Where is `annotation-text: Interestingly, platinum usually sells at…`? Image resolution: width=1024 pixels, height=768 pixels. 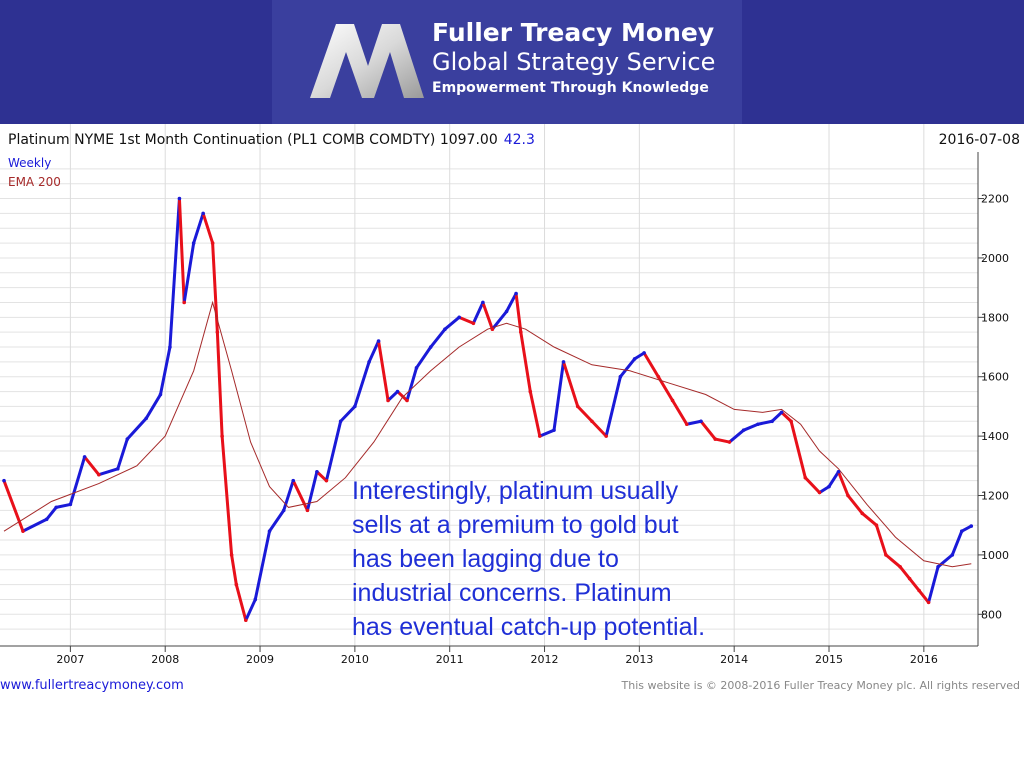 annotation-text: Interestingly, platinum usually sells at… is located at coordinates (529, 559).